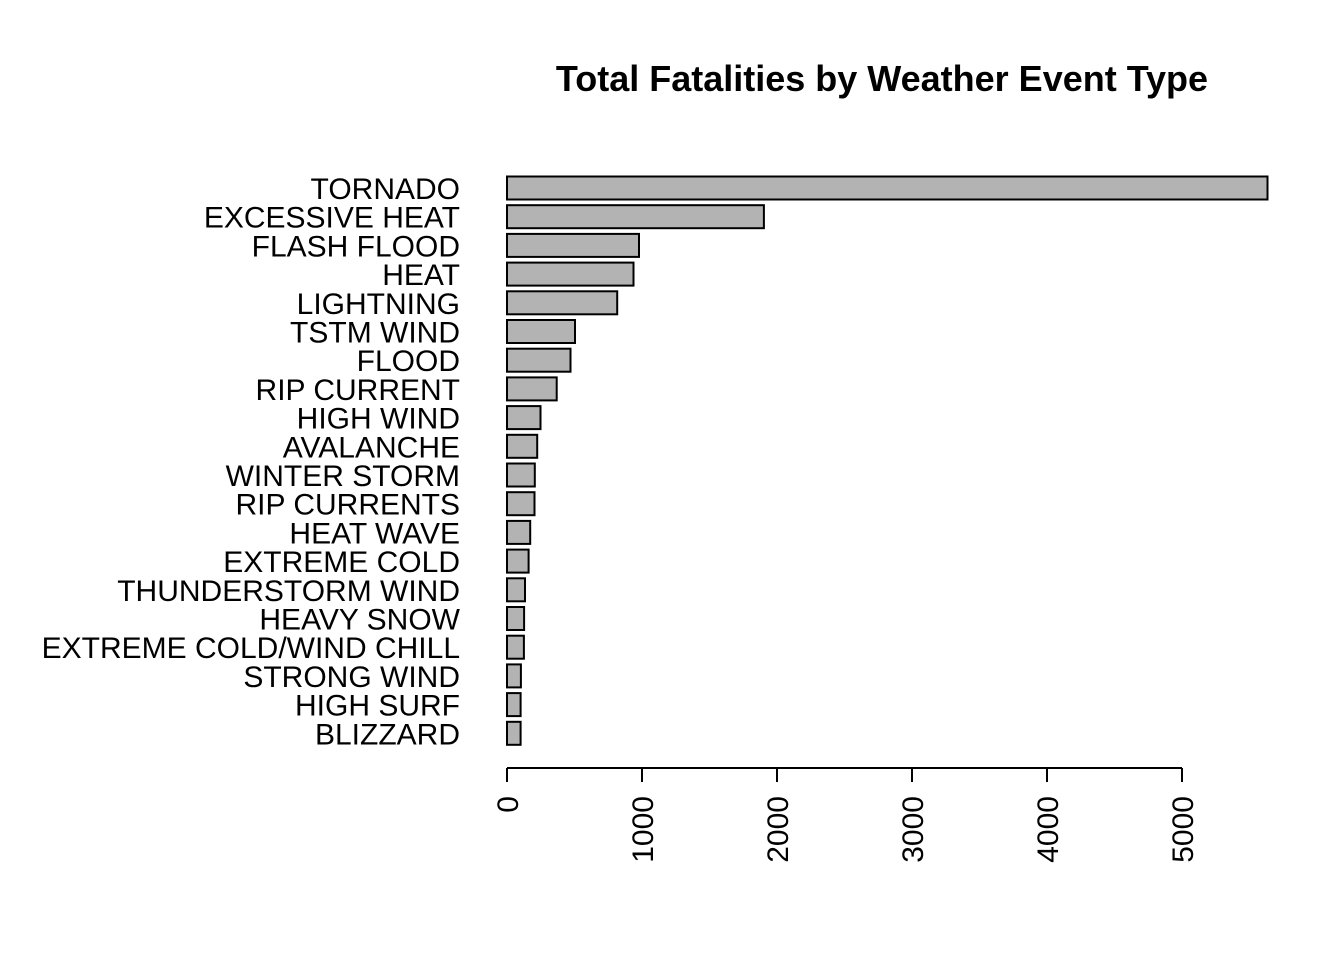  I want to click on category-label: HEAT WAVE, so click(374, 533).